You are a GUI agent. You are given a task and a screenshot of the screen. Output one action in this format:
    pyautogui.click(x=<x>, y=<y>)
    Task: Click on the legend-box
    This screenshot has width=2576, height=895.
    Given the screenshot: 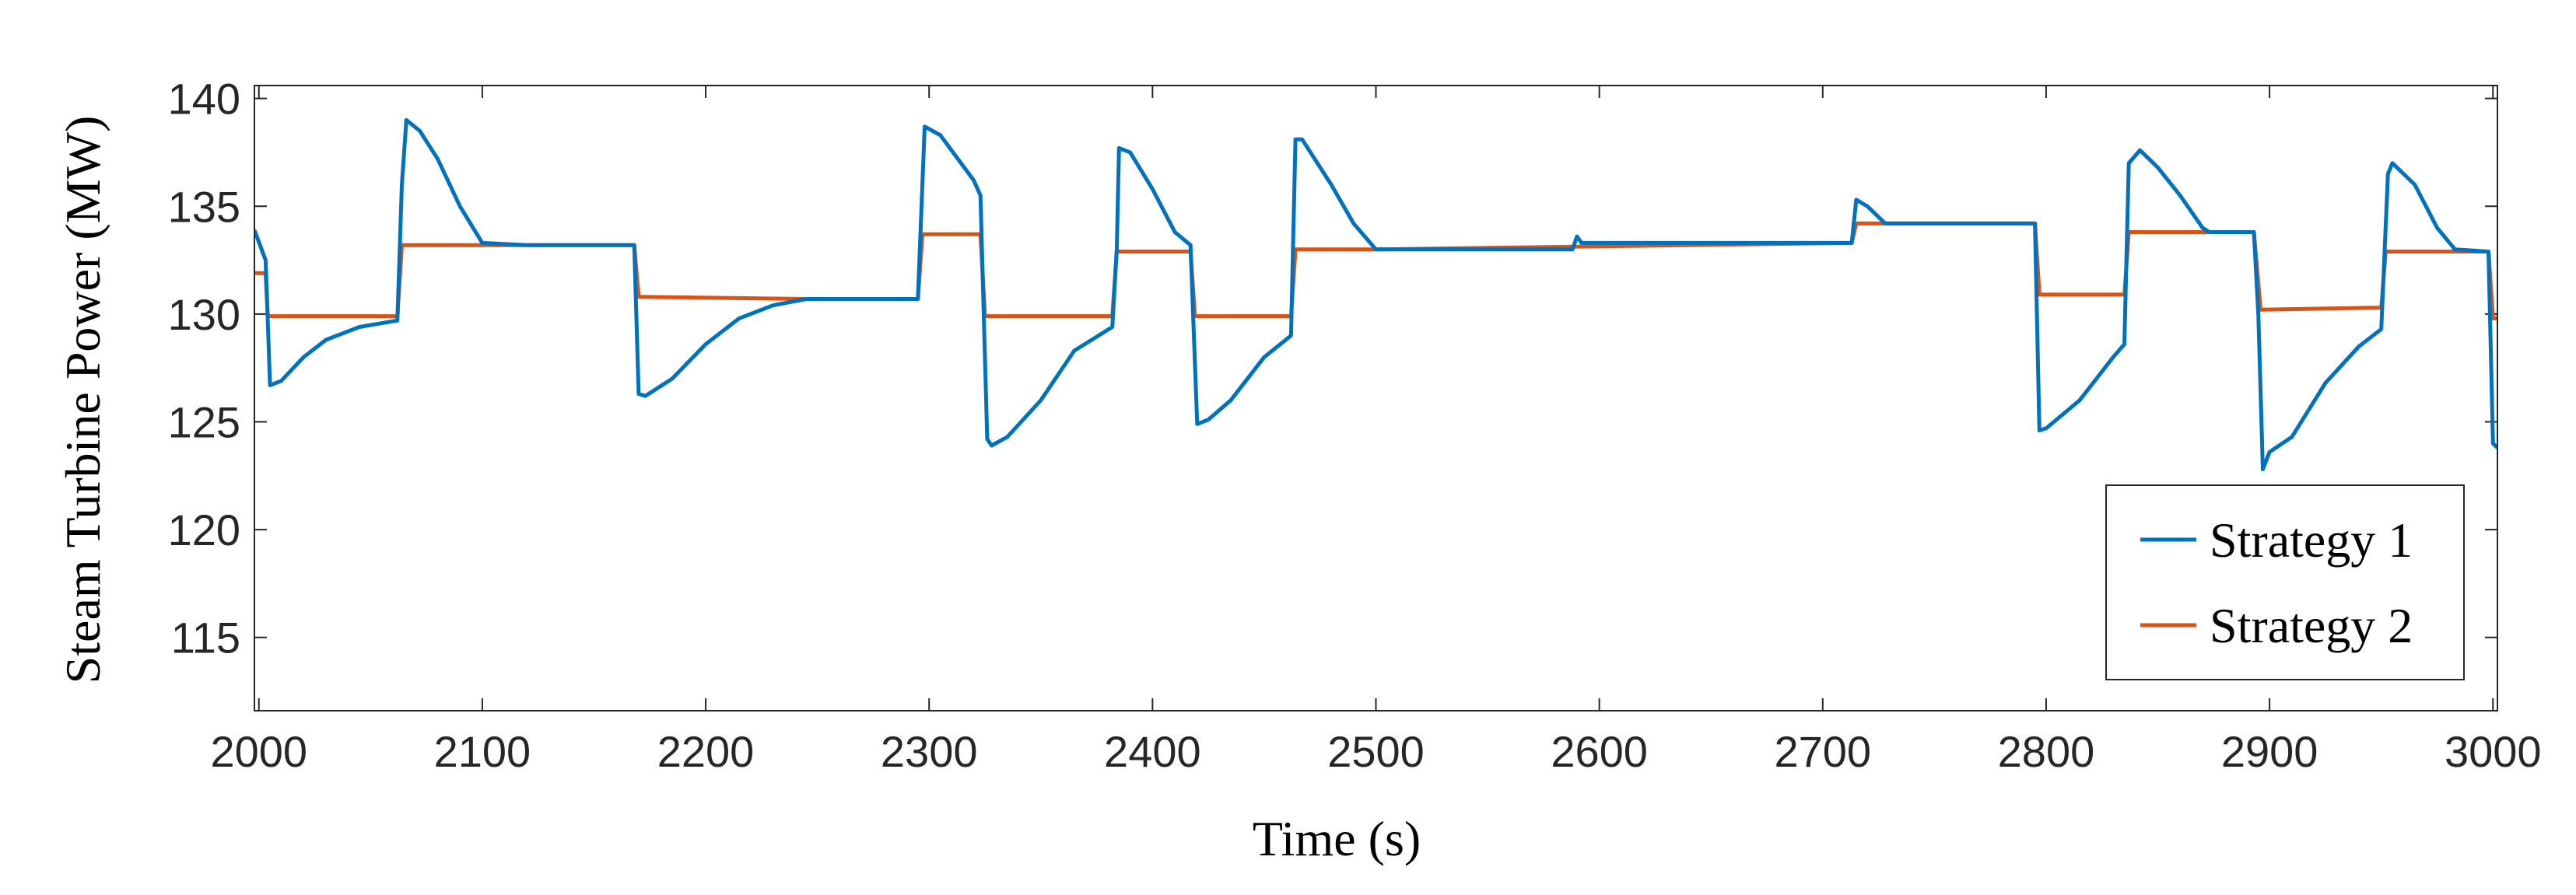 What is the action you would take?
    pyautogui.click(x=2285, y=582)
    